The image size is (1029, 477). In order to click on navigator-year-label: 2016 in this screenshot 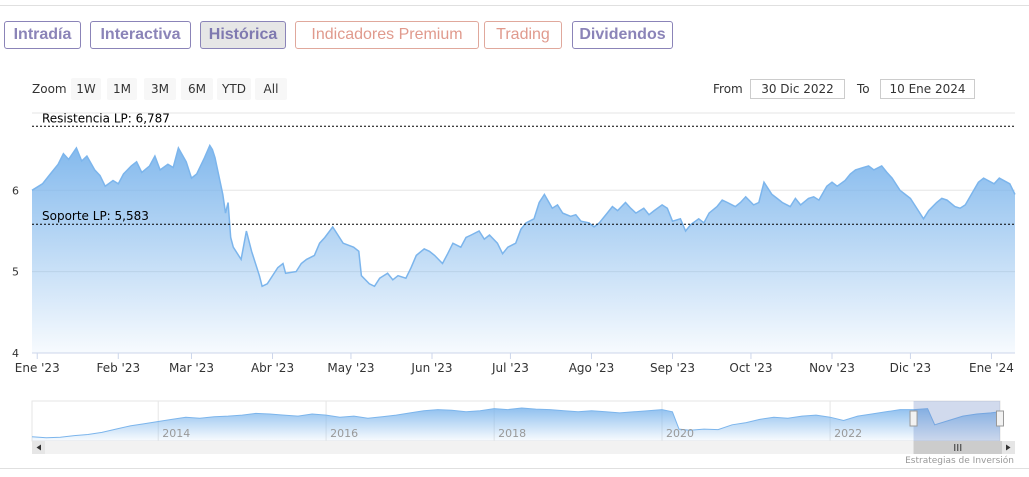, I will do `click(344, 433)`.